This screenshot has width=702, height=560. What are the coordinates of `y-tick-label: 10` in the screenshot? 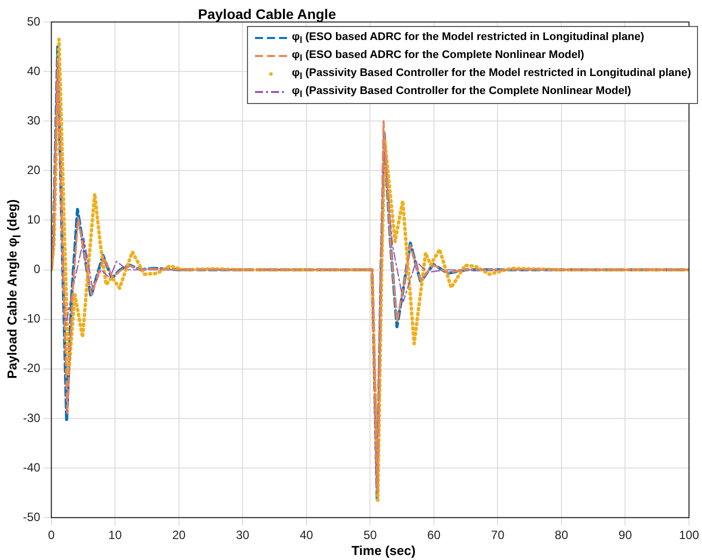 It's located at (33, 219).